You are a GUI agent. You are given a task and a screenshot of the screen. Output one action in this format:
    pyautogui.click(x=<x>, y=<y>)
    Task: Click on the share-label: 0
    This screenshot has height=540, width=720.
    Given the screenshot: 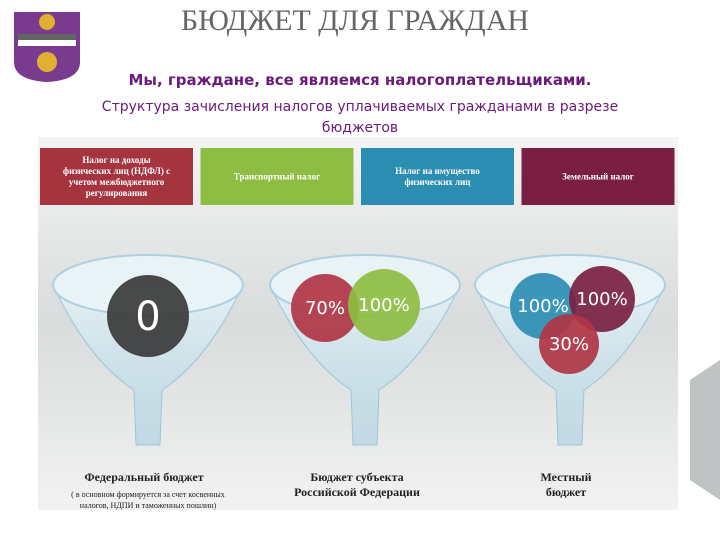 What is the action you would take?
    pyautogui.click(x=147, y=317)
    